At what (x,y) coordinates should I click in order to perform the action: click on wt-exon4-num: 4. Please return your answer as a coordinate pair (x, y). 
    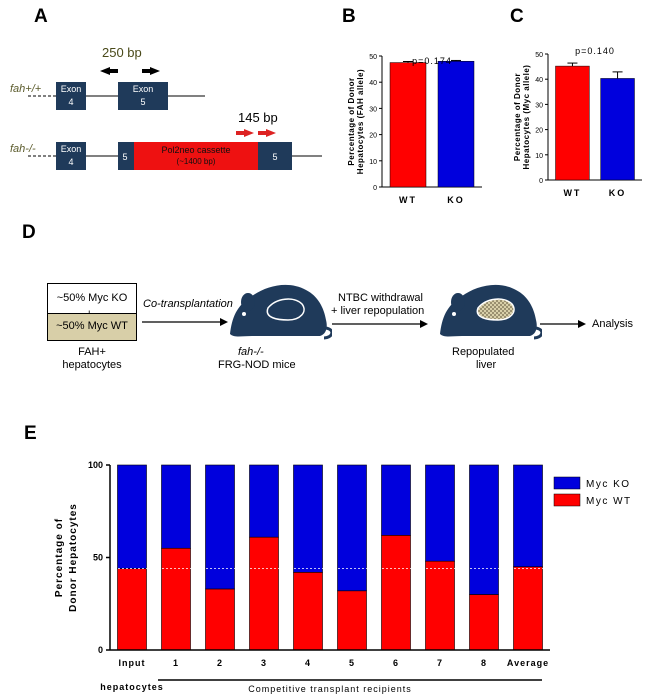
    Looking at the image, I should click on (70, 102).